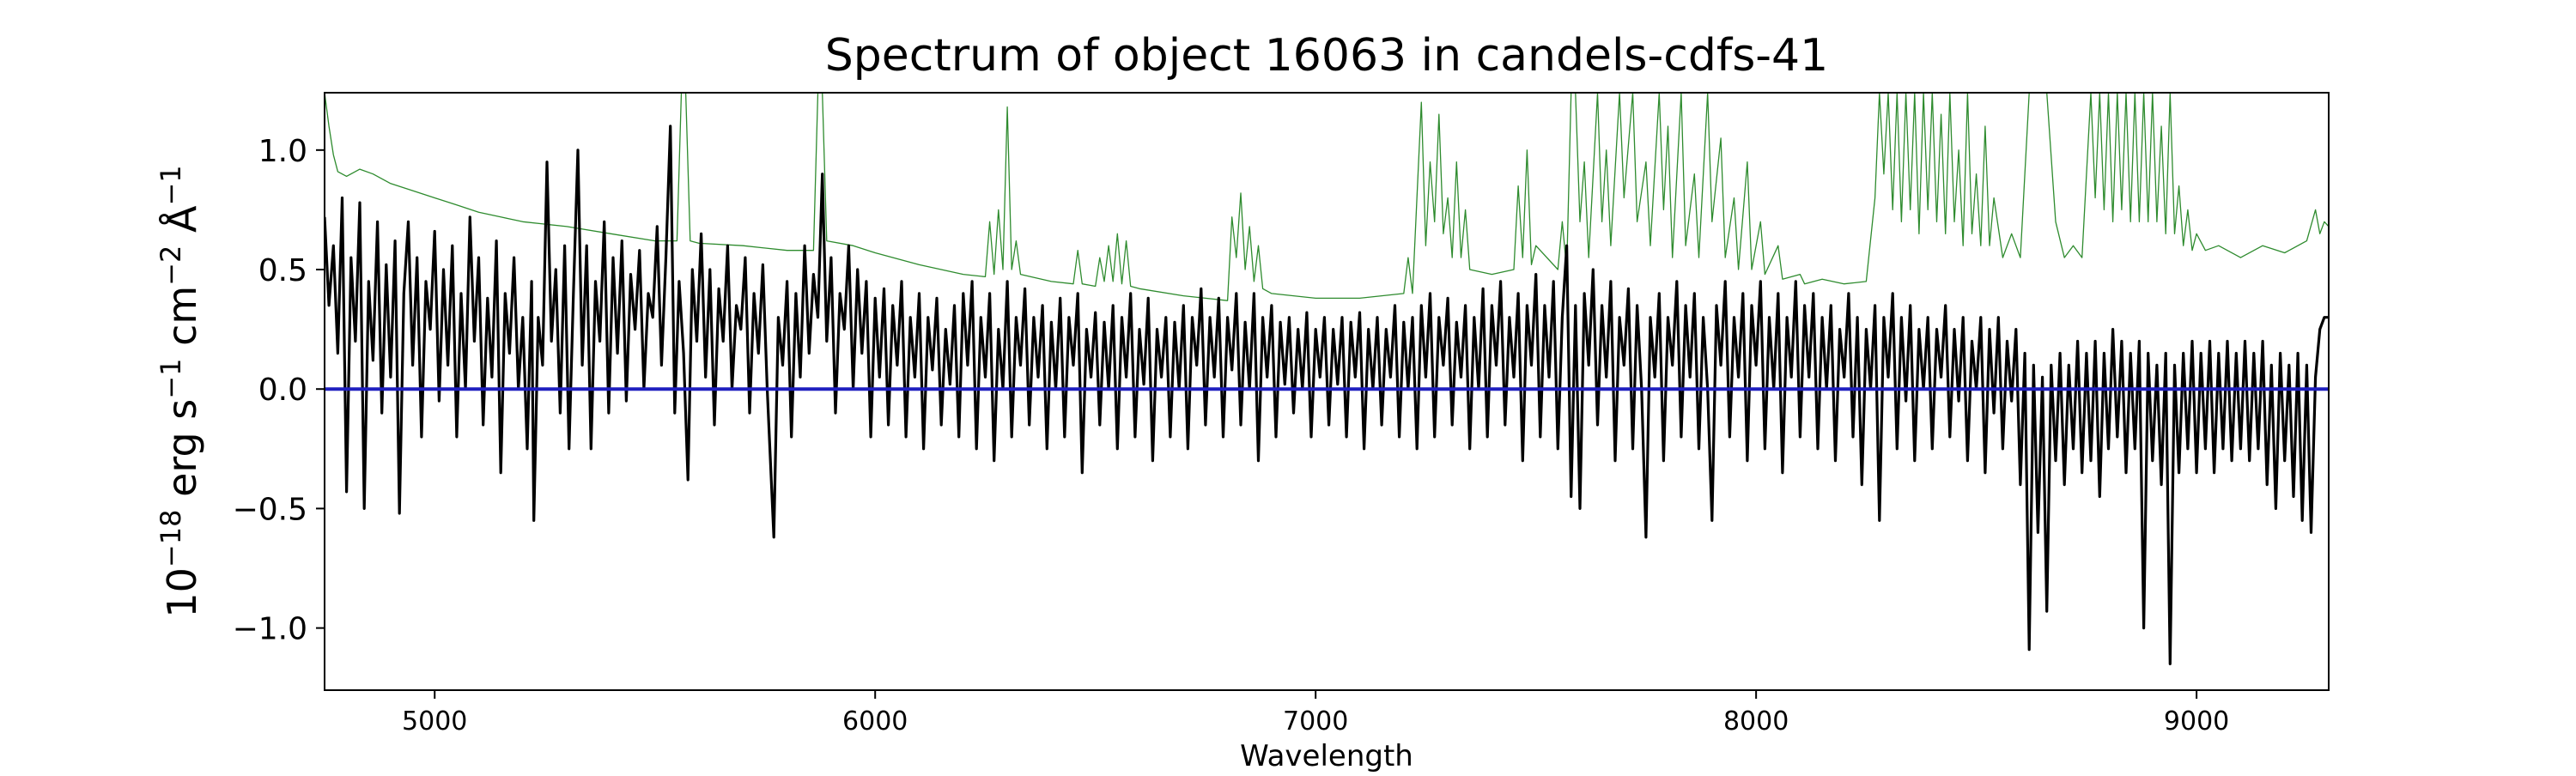  I want to click on x-tick-label: 7000, so click(1316, 721).